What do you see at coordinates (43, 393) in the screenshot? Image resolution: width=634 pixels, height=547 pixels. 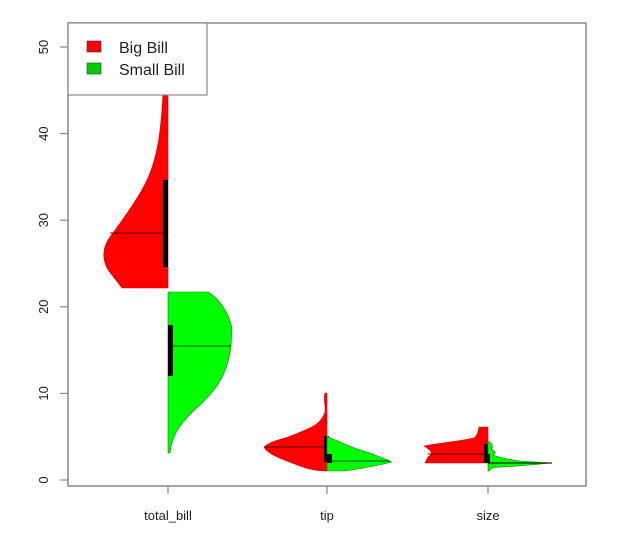 I see `y-tick-label: 10` at bounding box center [43, 393].